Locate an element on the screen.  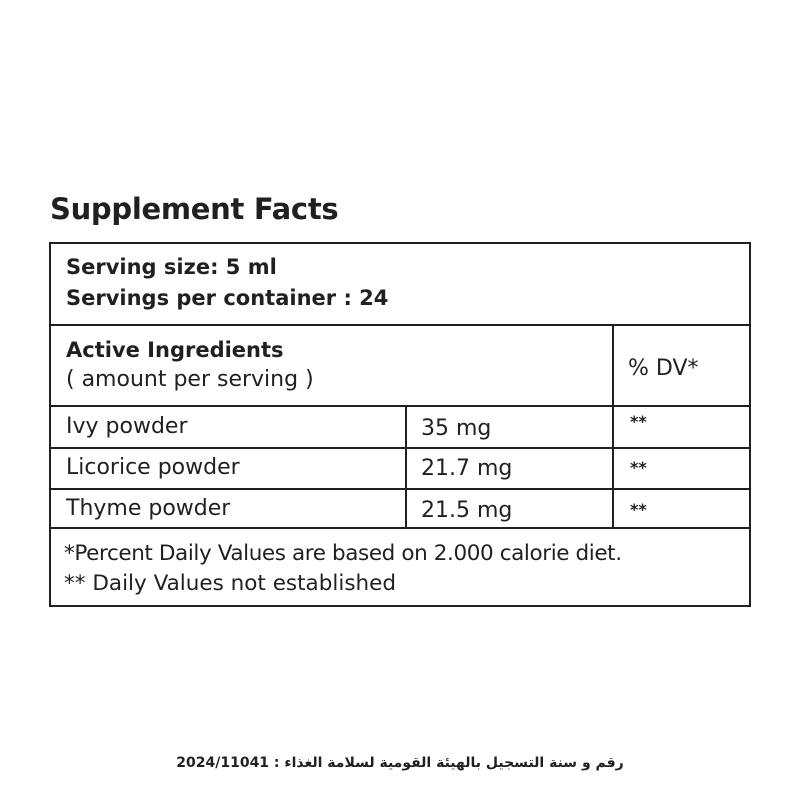
ingredient-name: Thyme powder is located at coordinates (148, 508).